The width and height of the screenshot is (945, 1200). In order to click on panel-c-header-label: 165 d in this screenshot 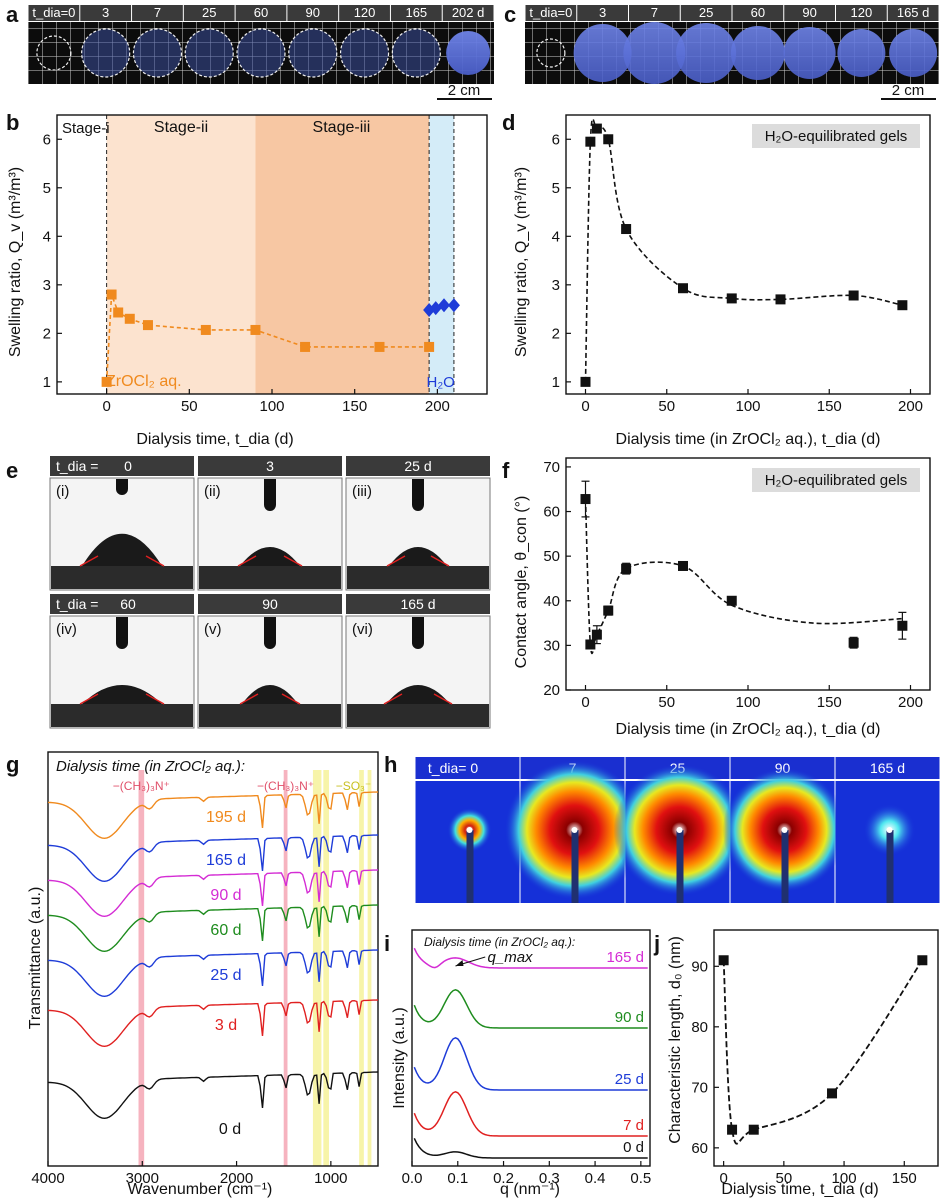, I will do `click(913, 12)`.